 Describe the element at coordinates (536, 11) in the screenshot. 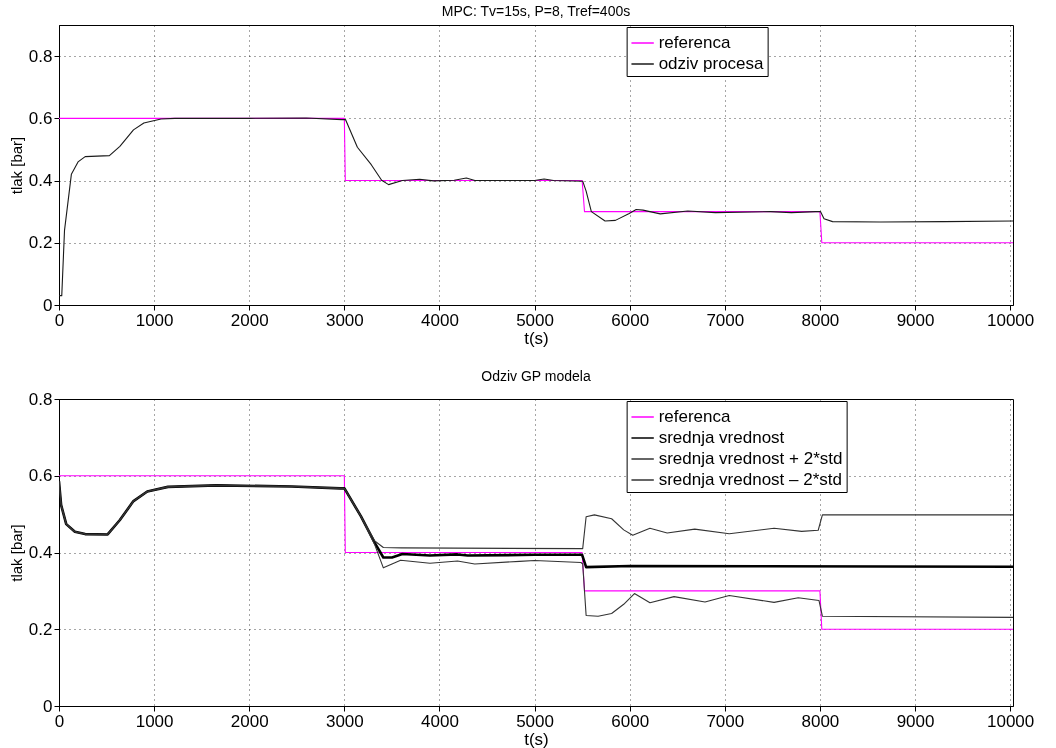

I see `chart-title: MPC: Tv=15s, P=8, Tref=400s` at that location.